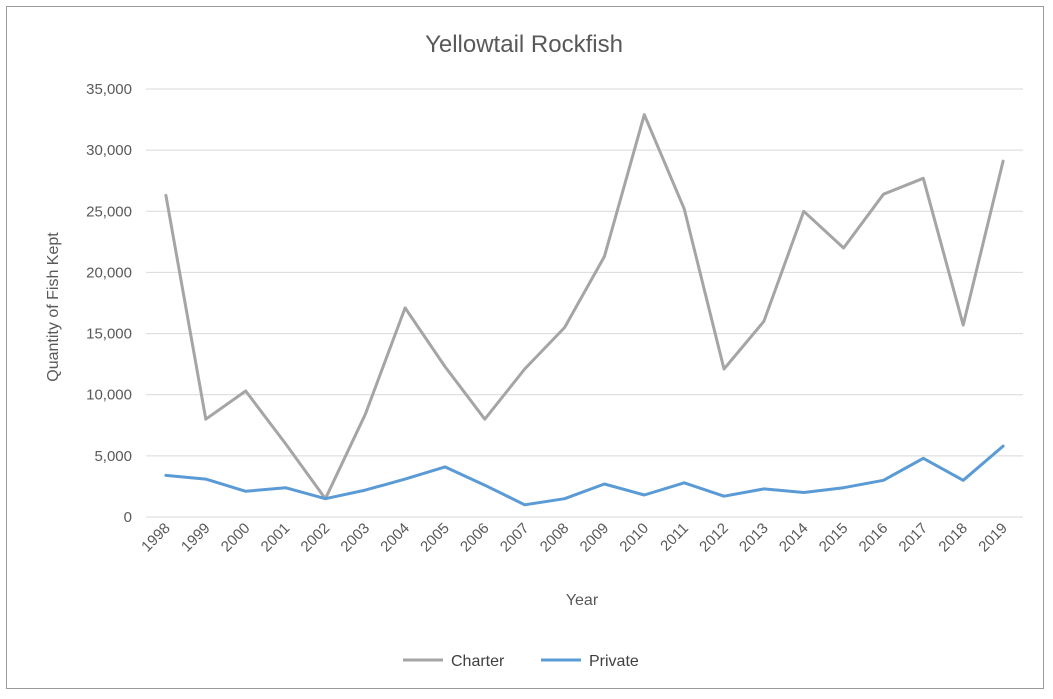  Describe the element at coordinates (355, 538) in the screenshot. I see `x-tick-label: 2003` at that location.